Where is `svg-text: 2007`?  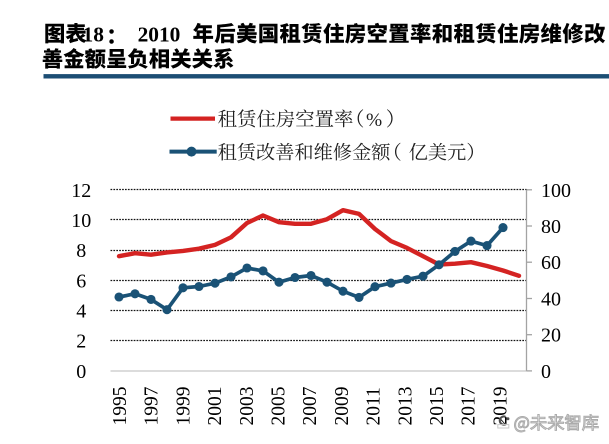
svg-text: 2007 is located at coordinates (310, 405).